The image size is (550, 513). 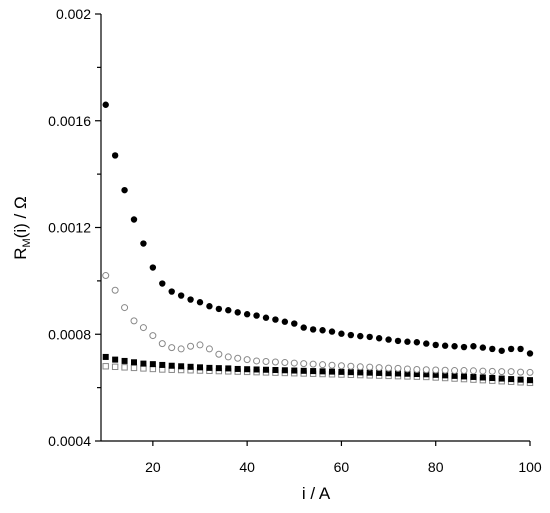 What do you see at coordinates (73, 14) in the screenshot?
I see `y-tick-label: 0.002` at bounding box center [73, 14].